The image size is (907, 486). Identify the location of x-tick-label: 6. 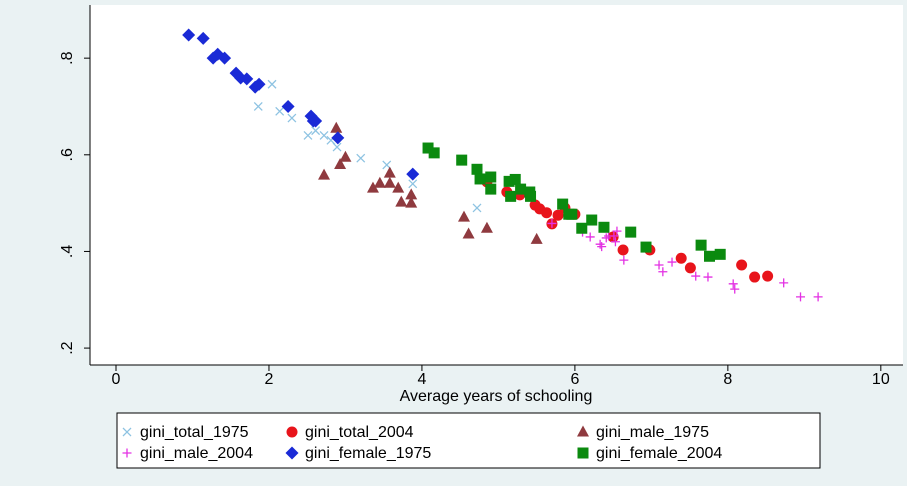
(574, 379).